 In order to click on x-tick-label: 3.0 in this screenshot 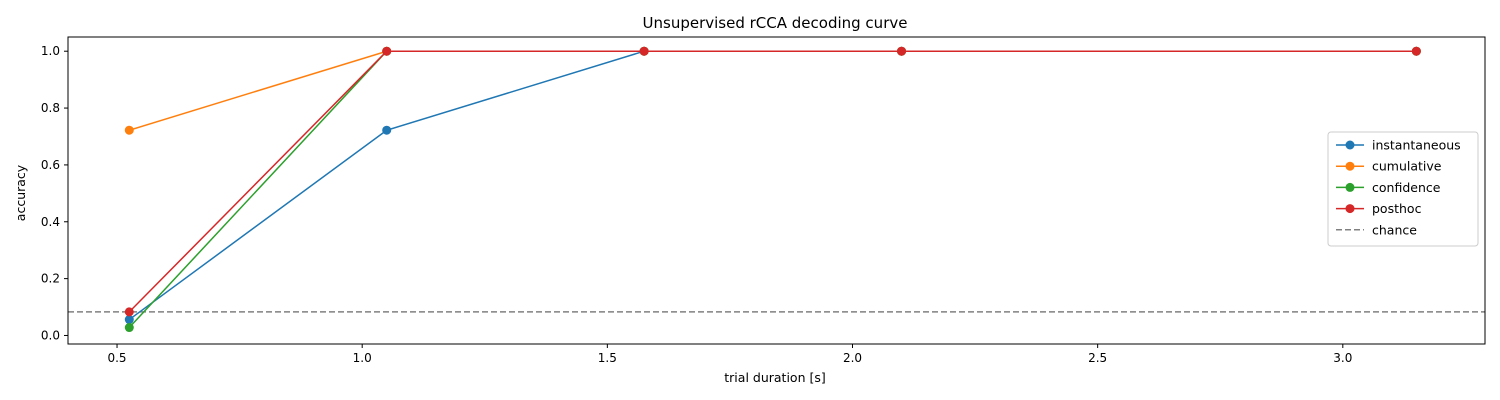, I will do `click(1342, 358)`.